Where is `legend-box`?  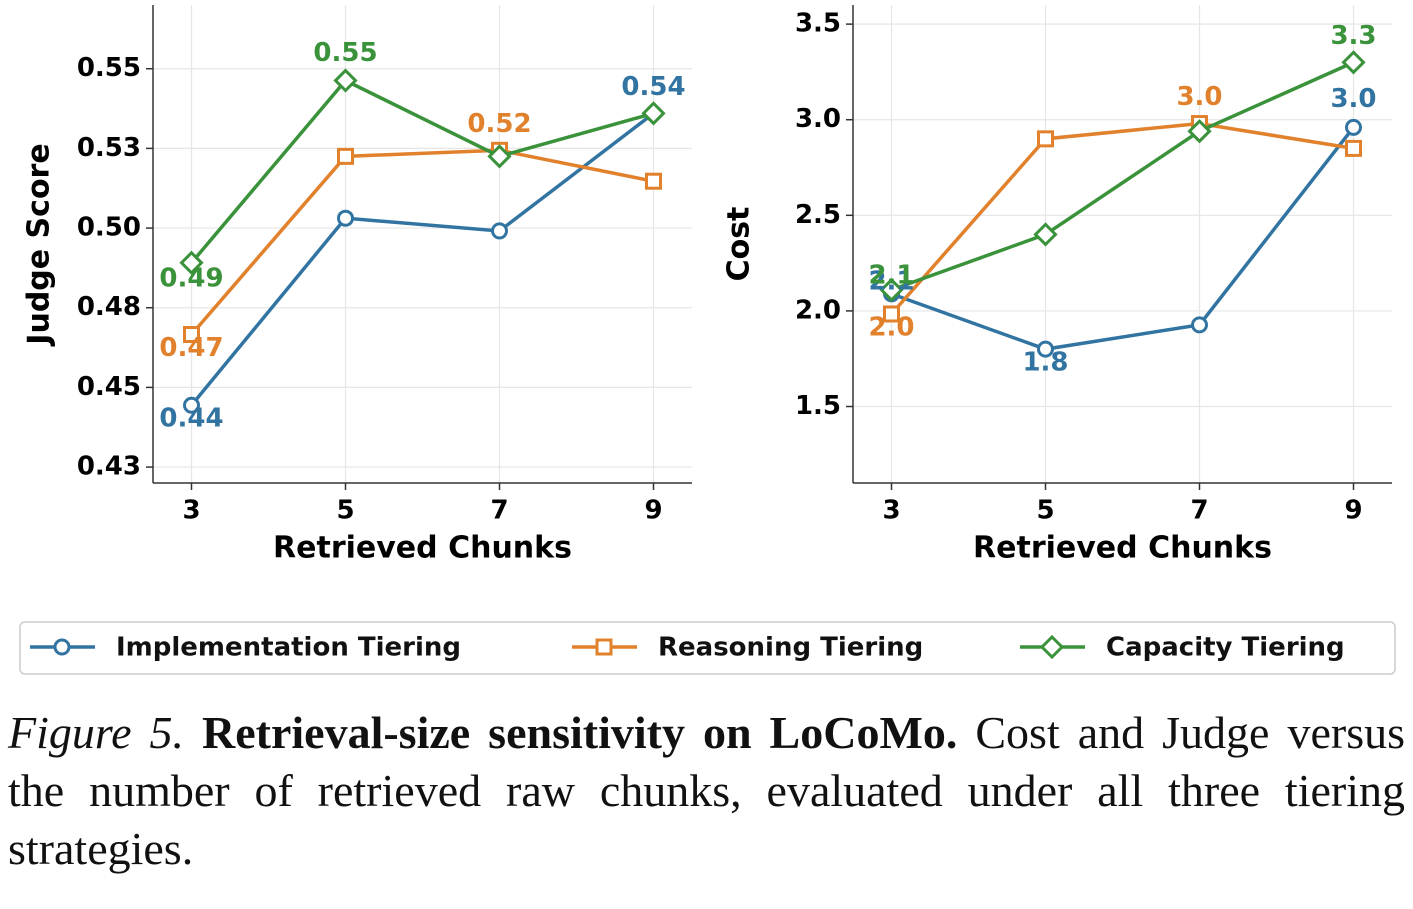 legend-box is located at coordinates (707, 648).